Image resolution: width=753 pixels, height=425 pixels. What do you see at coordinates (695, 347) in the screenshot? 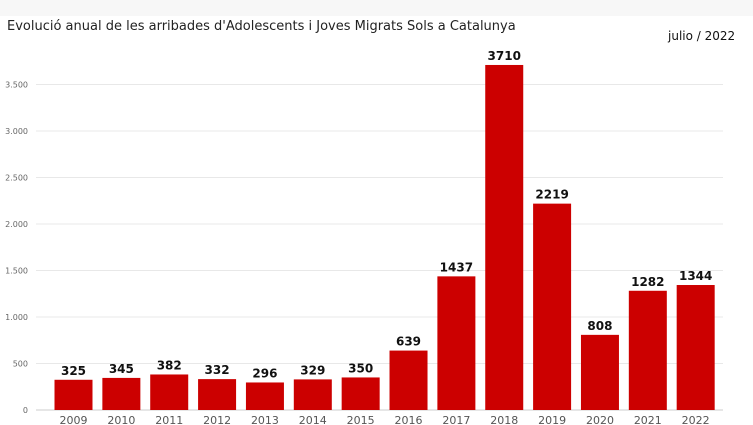
I see `bar-2022` at bounding box center [695, 347].